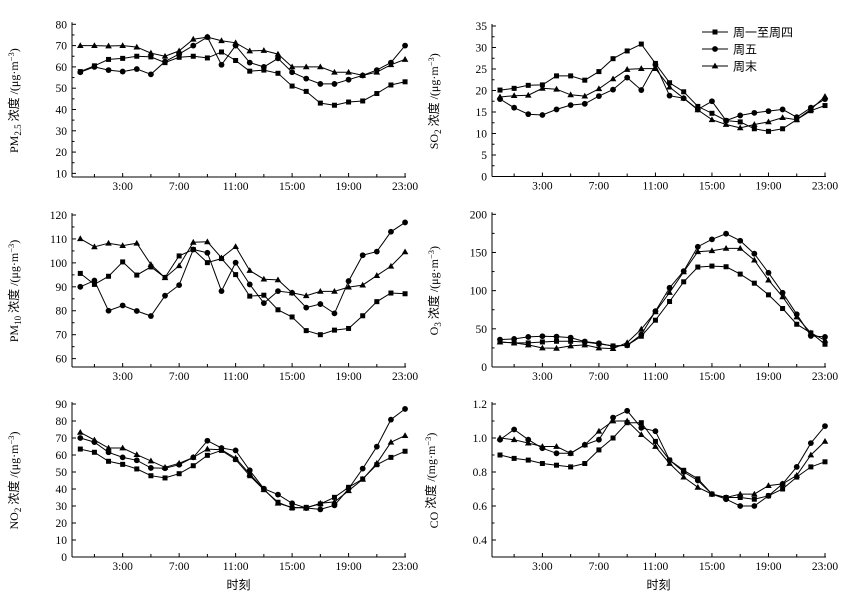 The width and height of the screenshot is (861, 606). Describe the element at coordinates (62, 439) in the screenshot. I see `y-tick-label: 70` at that location.